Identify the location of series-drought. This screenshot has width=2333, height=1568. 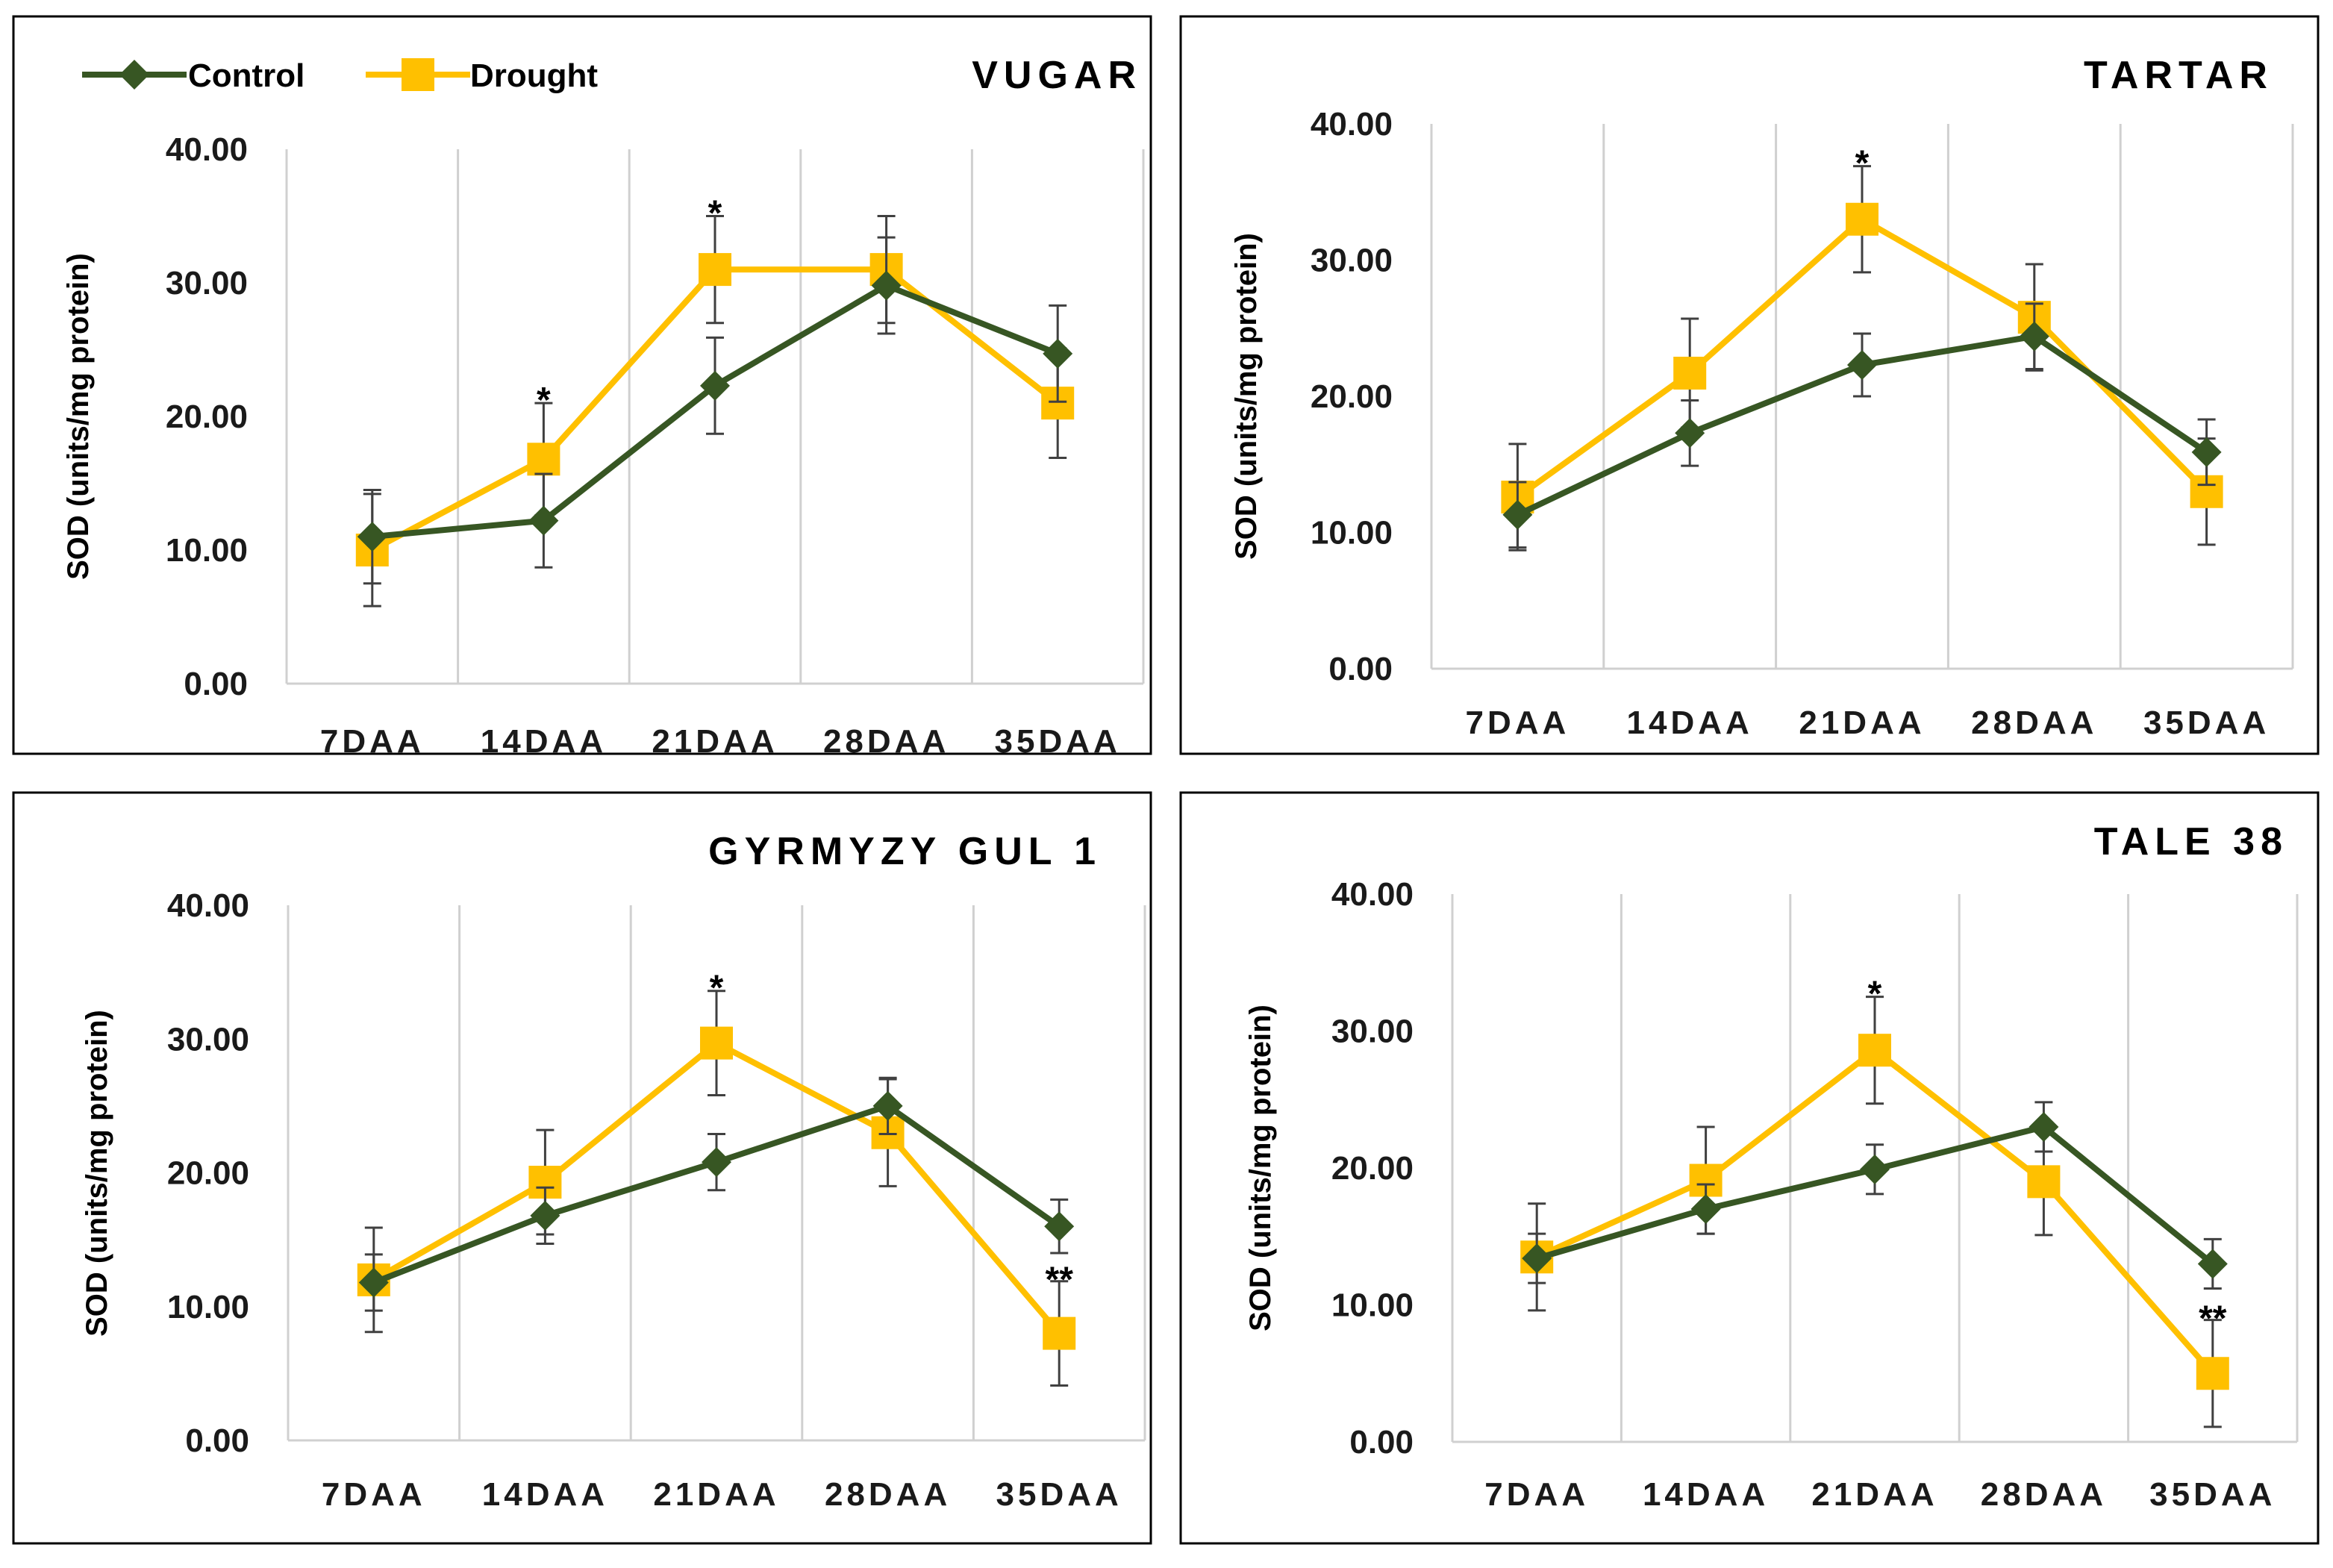
(1874, 1212).